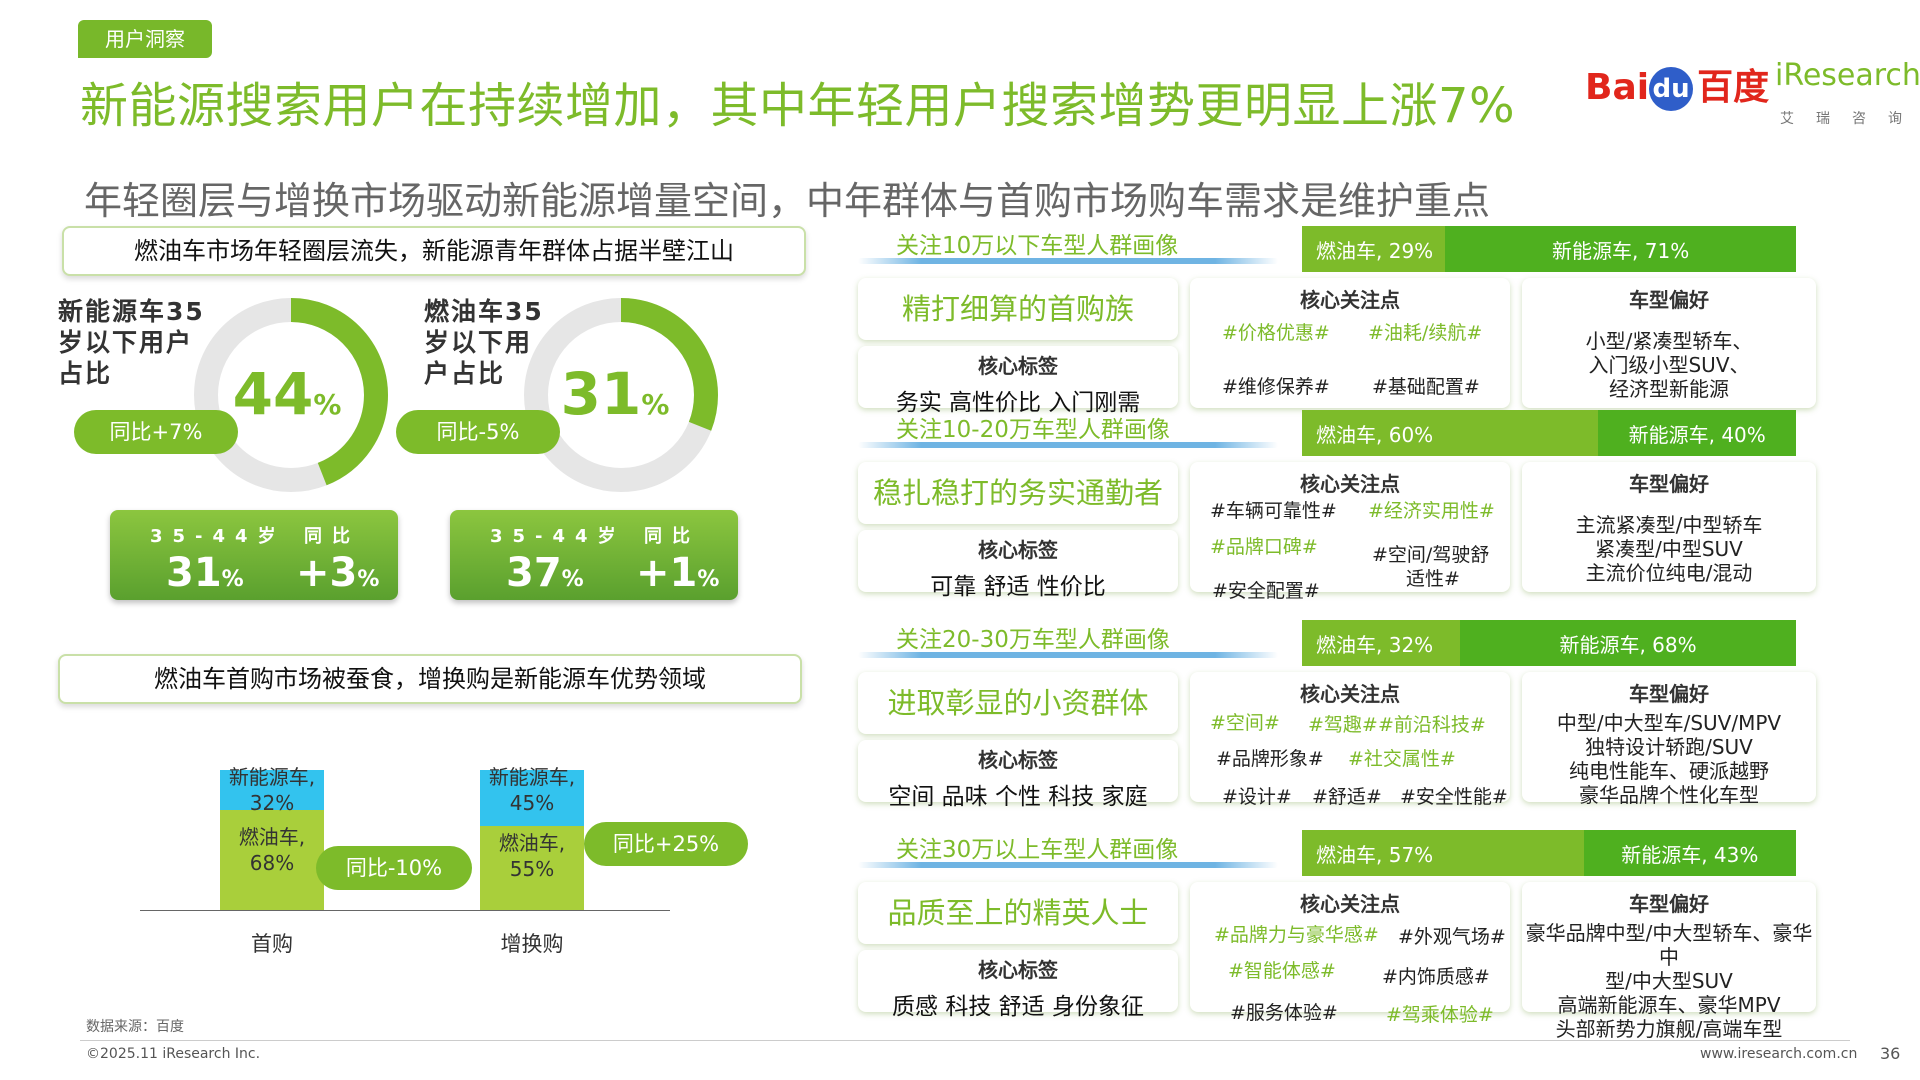 The height and width of the screenshot is (1080, 1920). I want to click on tag-card: 核心标签 空间 品味 个性 科技 家庭, so click(1018, 775).